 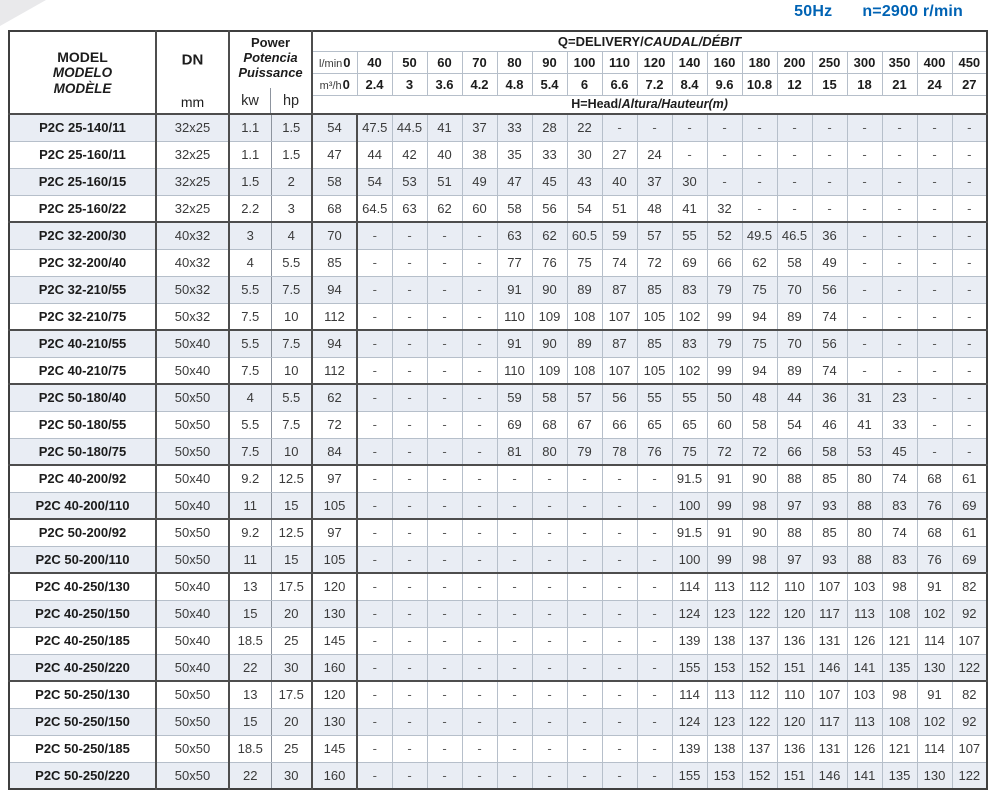 I want to click on head-cell: 94, so click(x=759, y=316).